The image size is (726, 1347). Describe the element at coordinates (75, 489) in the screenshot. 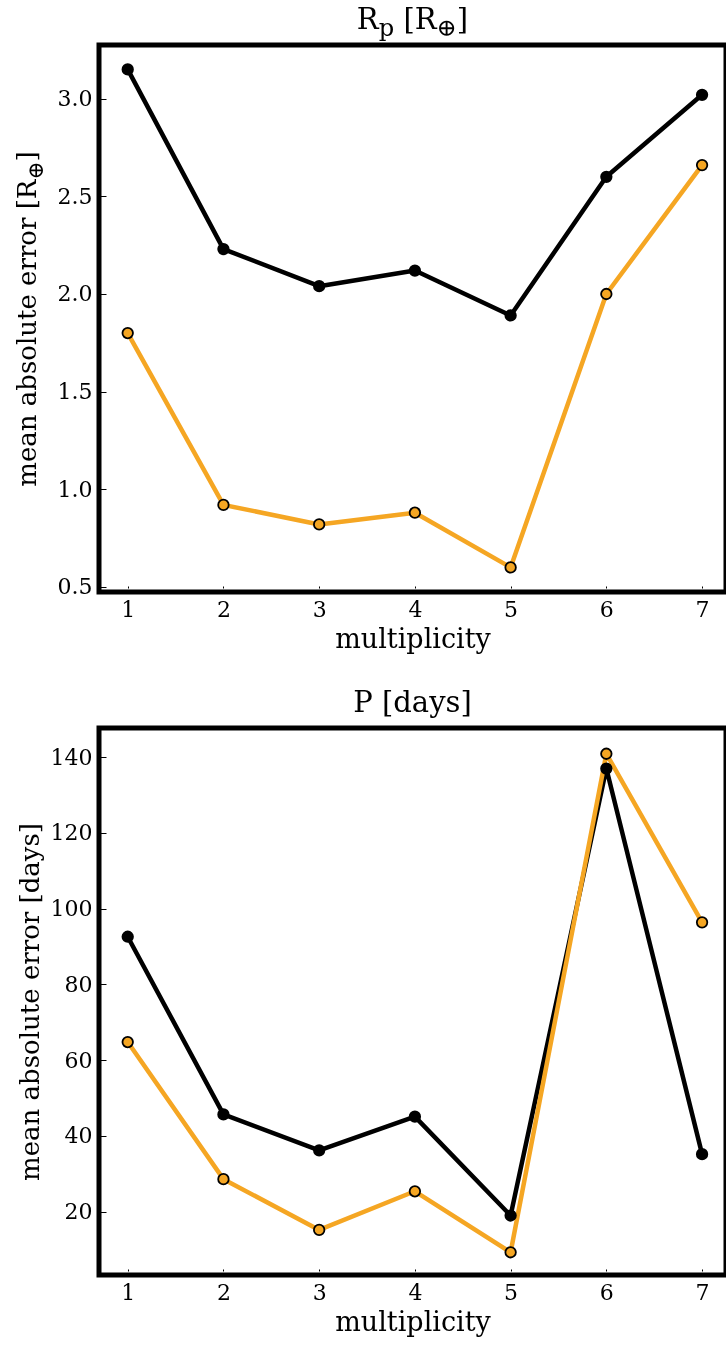

I see `y-tick-label: 1.0` at that location.